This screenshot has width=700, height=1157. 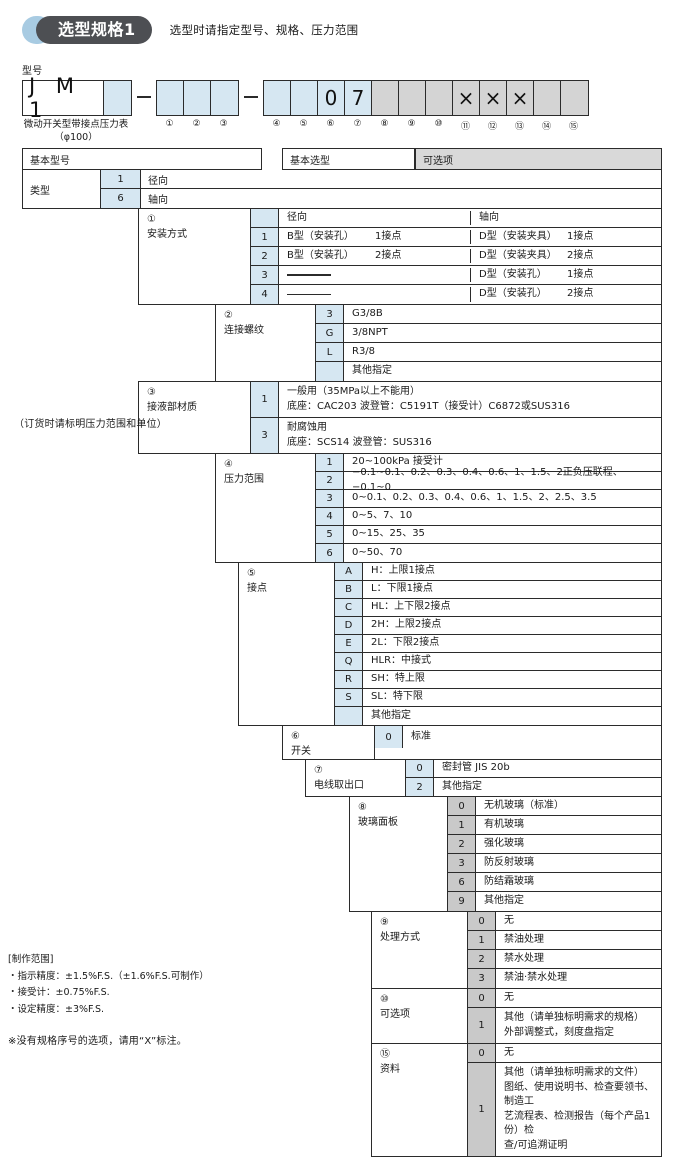 What do you see at coordinates (97, 1041) in the screenshot?
I see `x-mark-note: ※没有规格序号的选项，请用“X”标注。` at bounding box center [97, 1041].